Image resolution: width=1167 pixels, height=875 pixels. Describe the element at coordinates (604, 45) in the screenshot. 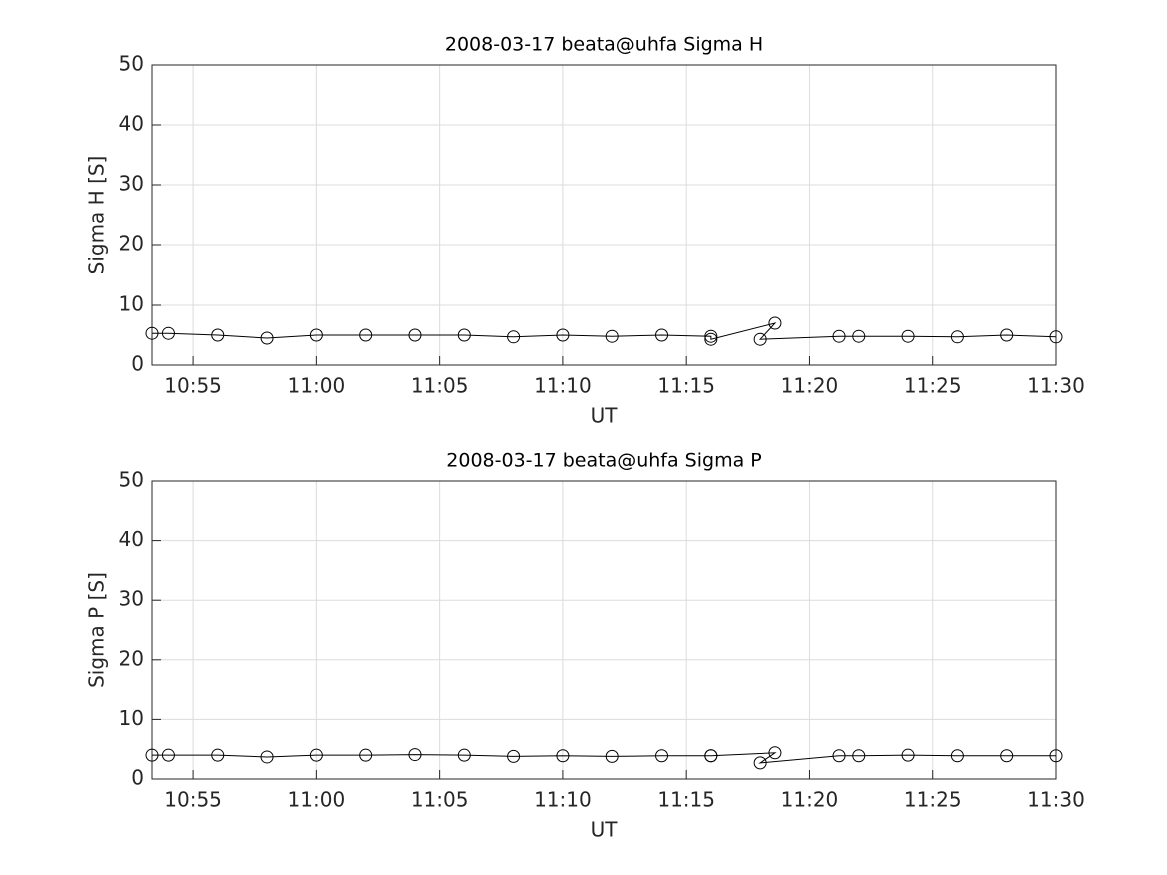

I see `chart-title: 2008-03-17 beata@uhfa Sigma H` at that location.